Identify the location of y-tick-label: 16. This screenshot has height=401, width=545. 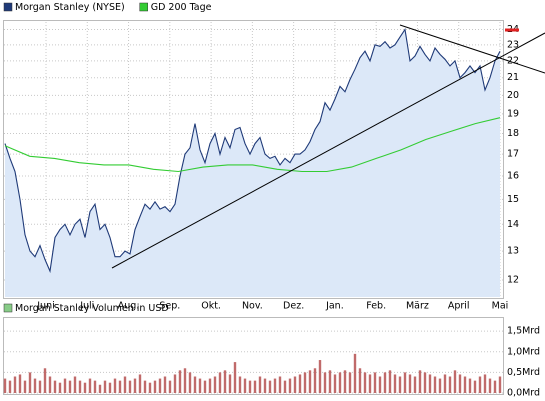
(513, 176).